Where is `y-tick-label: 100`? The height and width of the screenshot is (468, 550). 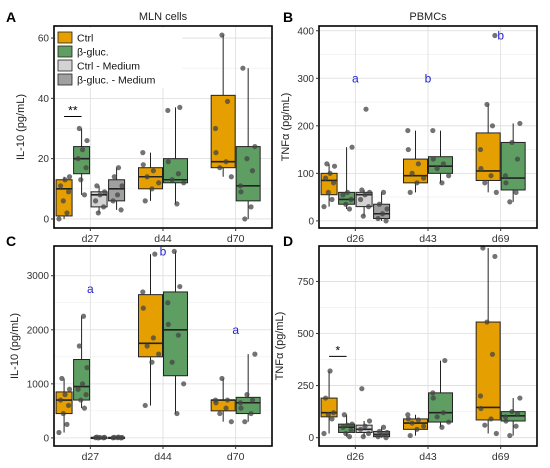 y-tick-label: 100 is located at coordinates (305, 174).